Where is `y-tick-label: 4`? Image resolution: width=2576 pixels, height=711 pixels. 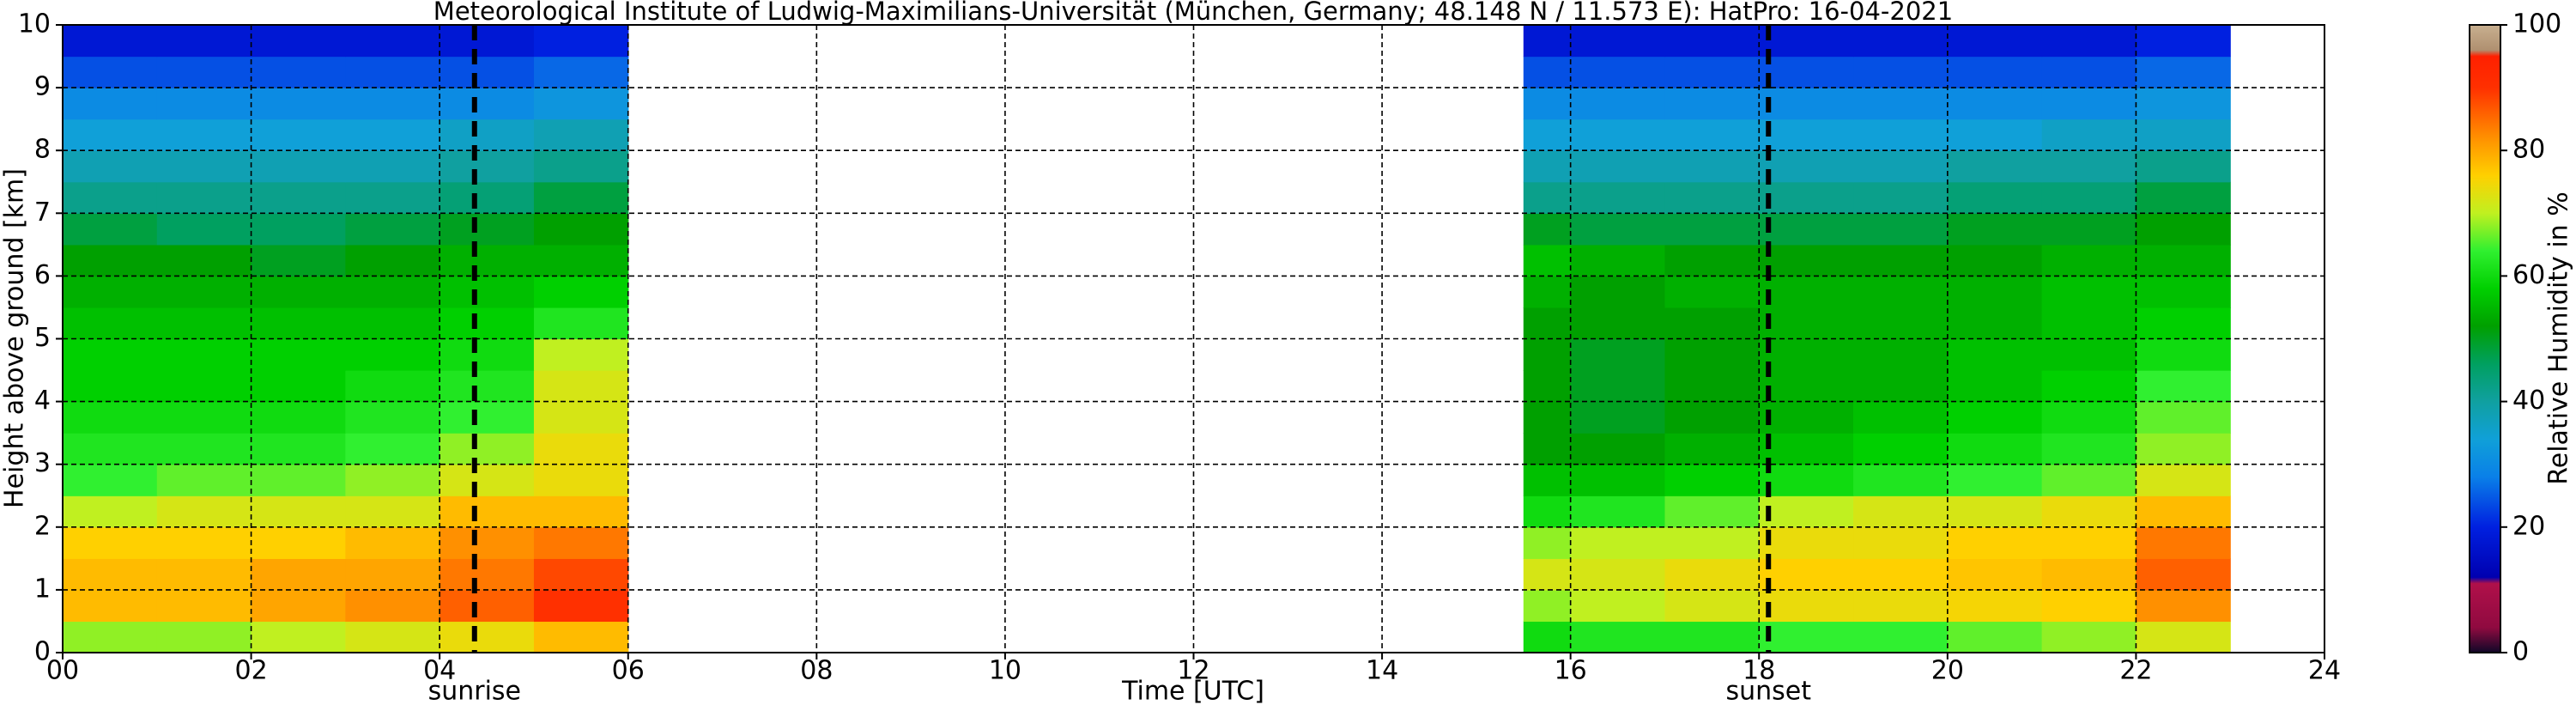
y-tick-label: 4 is located at coordinates (42, 401).